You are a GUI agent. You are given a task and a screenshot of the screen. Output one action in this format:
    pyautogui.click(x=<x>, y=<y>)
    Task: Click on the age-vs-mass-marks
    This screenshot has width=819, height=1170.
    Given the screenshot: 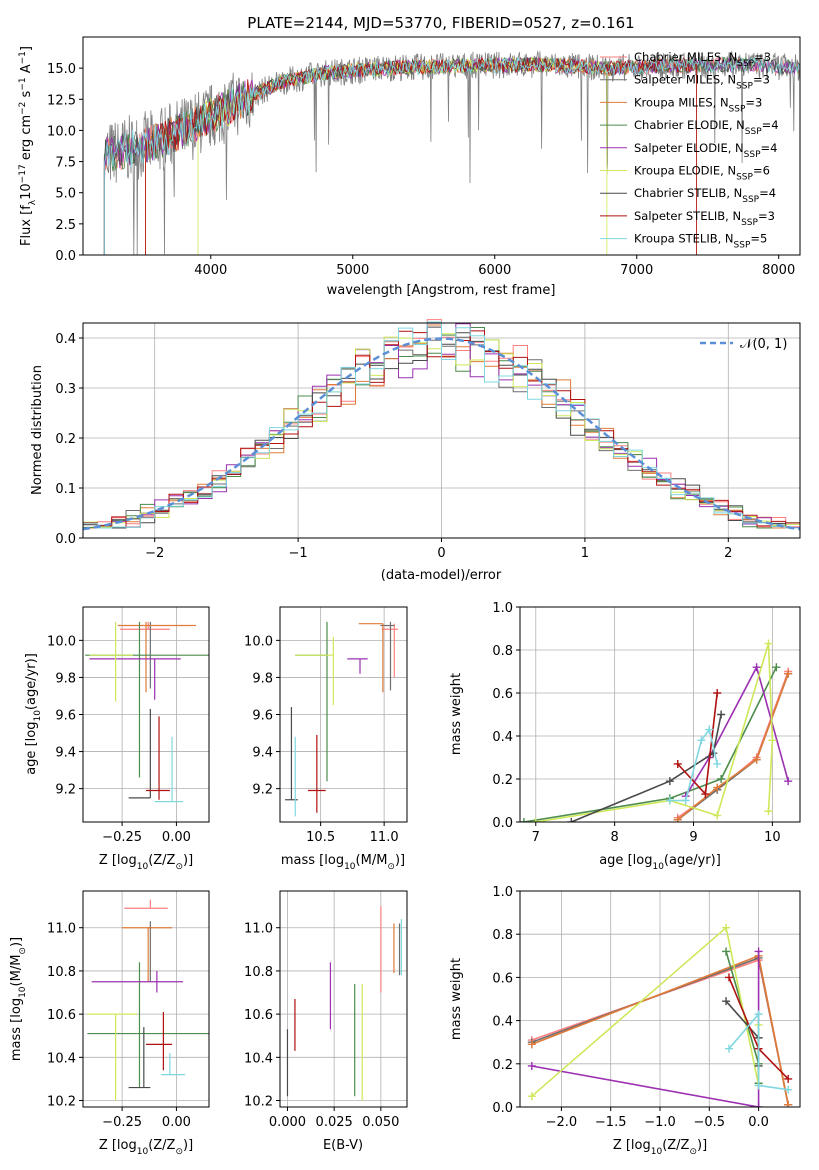 What is the action you would take?
    pyautogui.click(x=342, y=719)
    